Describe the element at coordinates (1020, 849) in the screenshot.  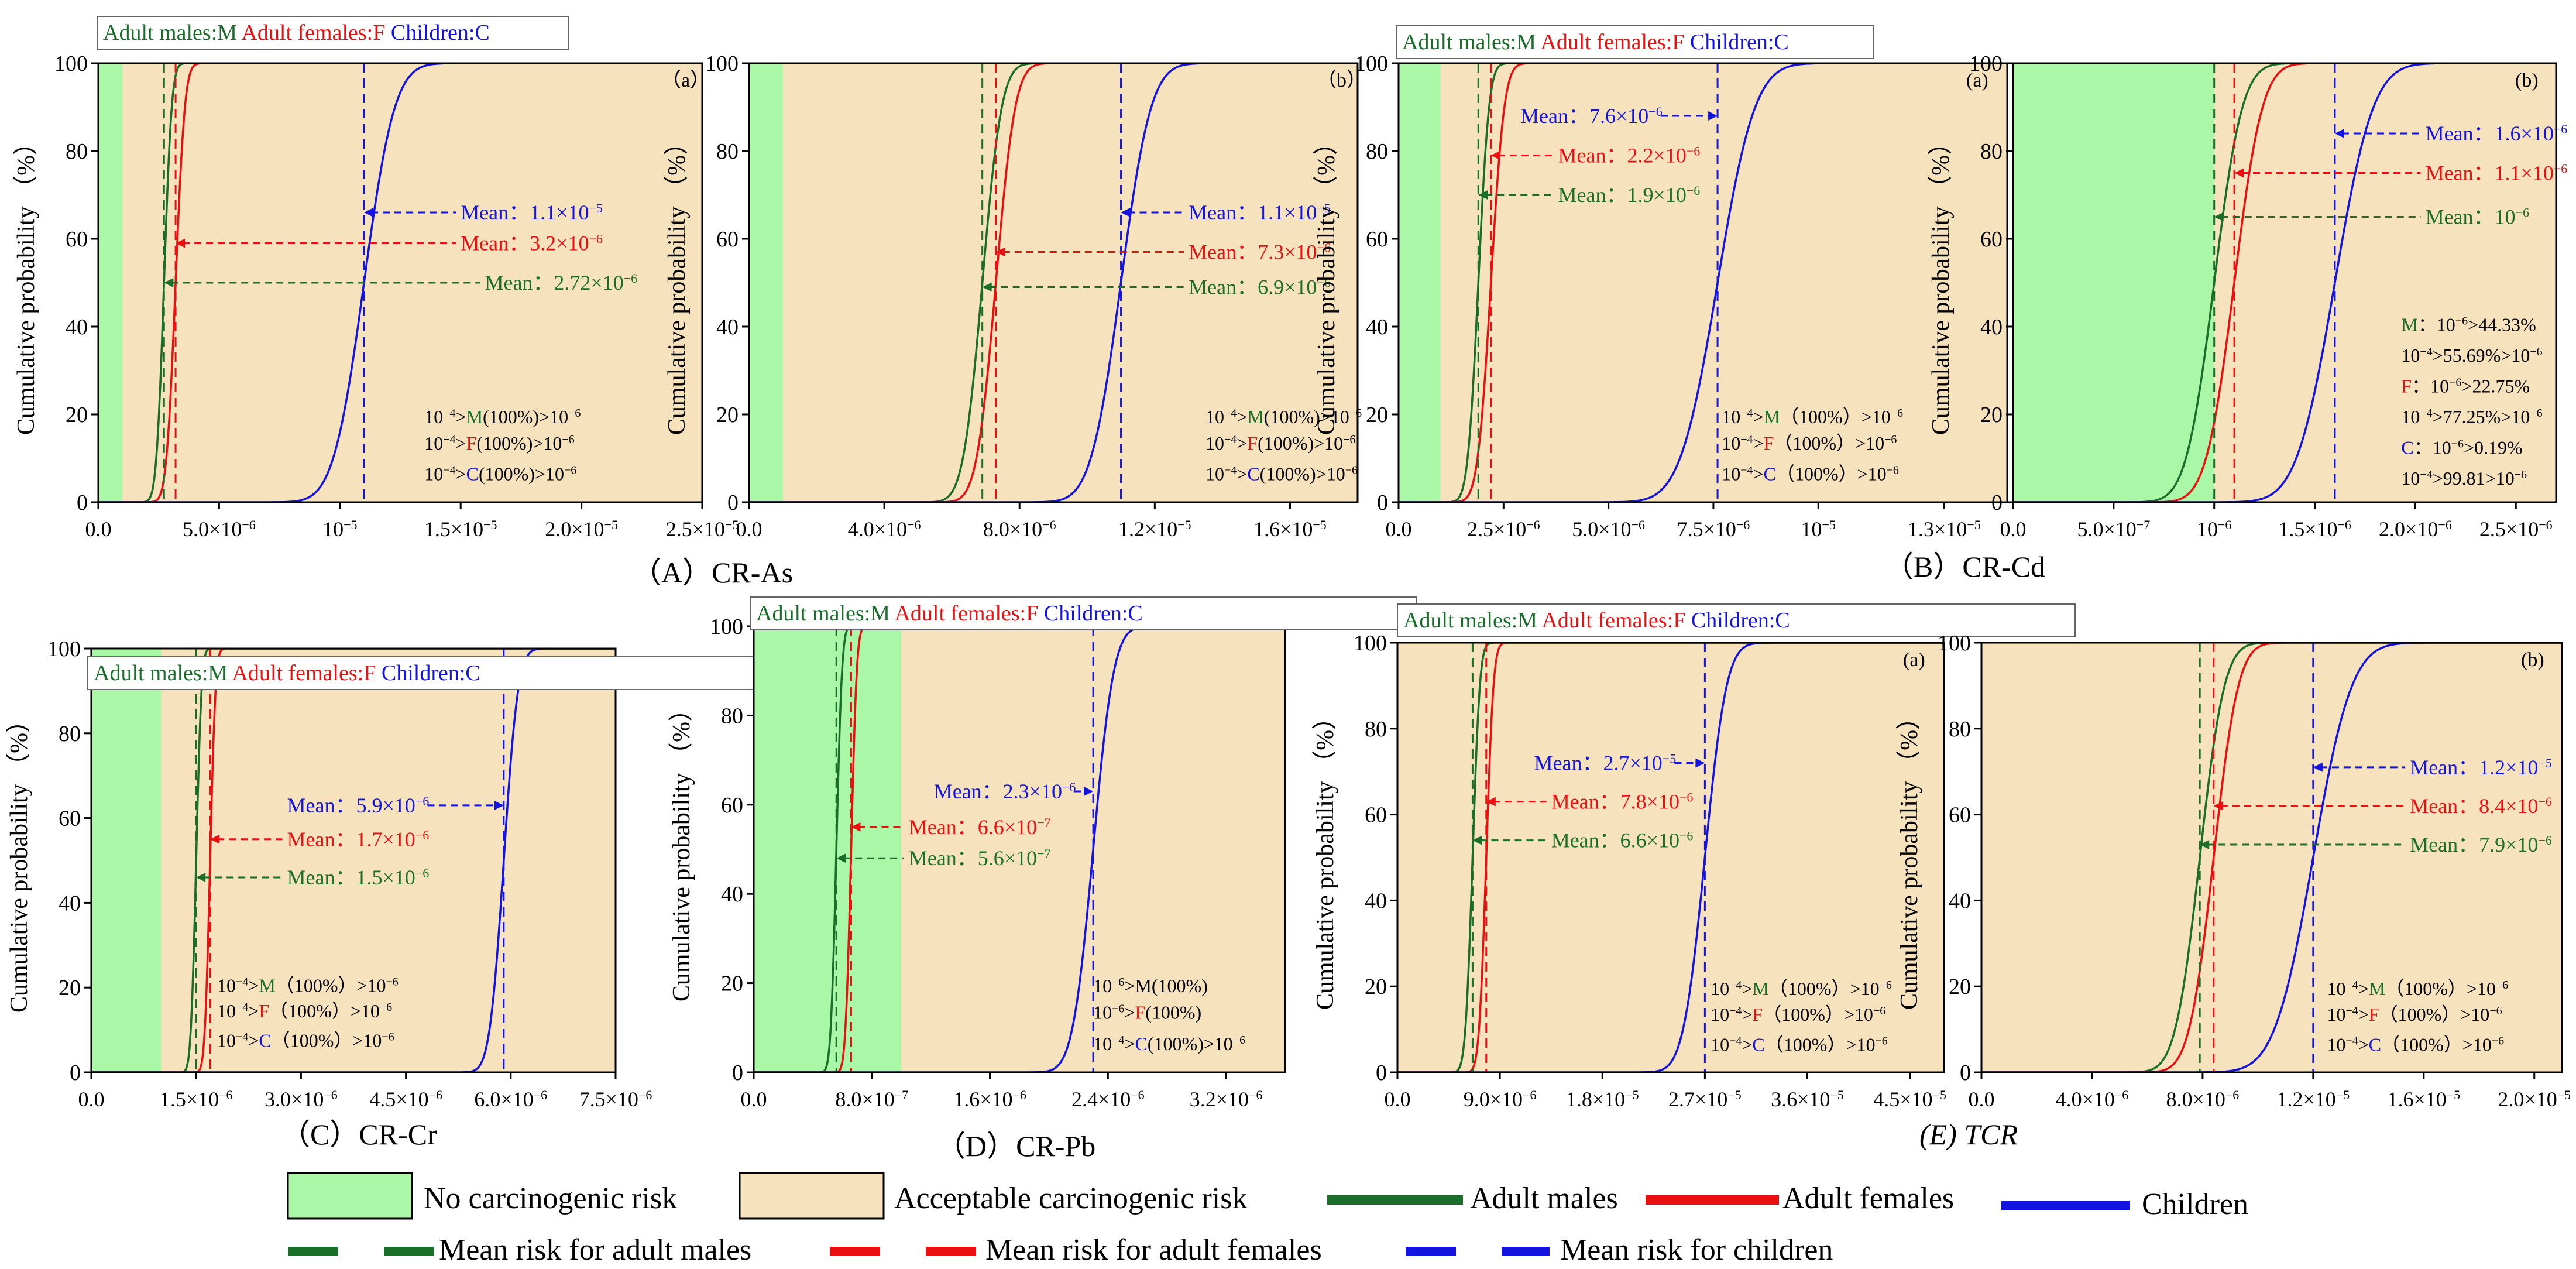
I see `cdf-curve-female` at that location.